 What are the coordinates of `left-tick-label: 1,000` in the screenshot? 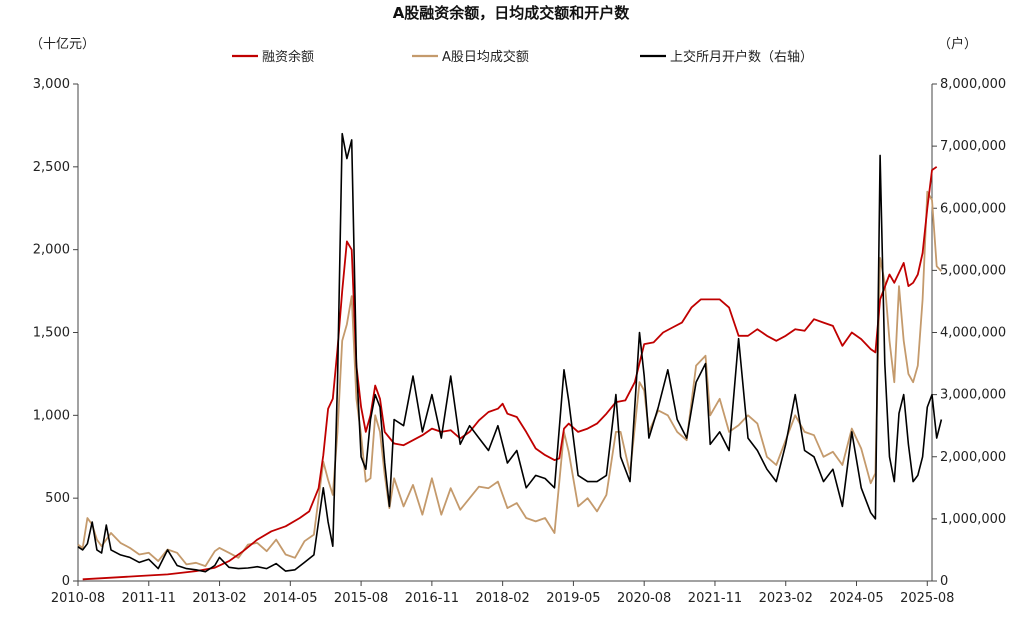 It's located at (51, 415).